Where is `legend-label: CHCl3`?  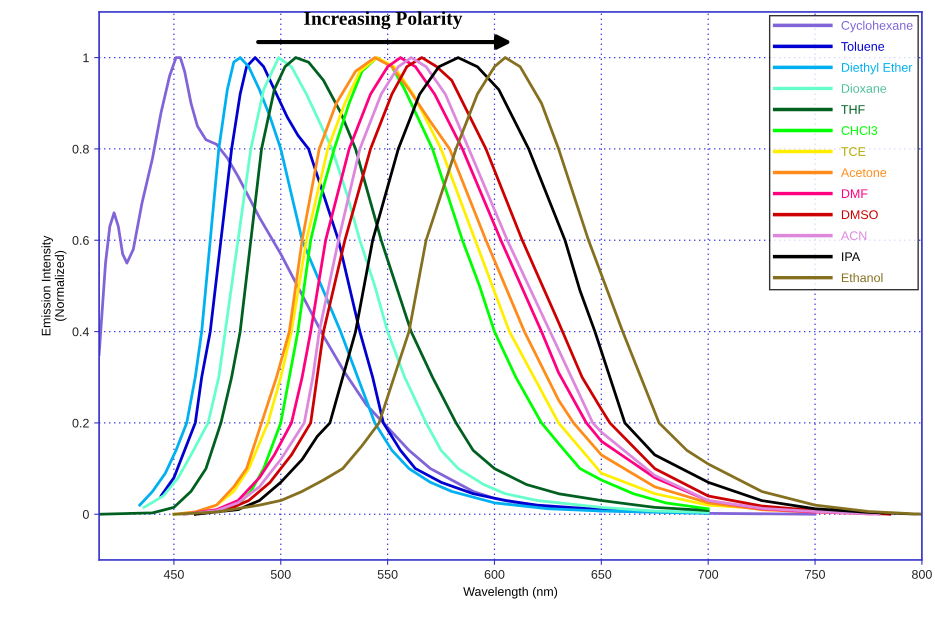 legend-label: CHCl3 is located at coordinates (860, 130).